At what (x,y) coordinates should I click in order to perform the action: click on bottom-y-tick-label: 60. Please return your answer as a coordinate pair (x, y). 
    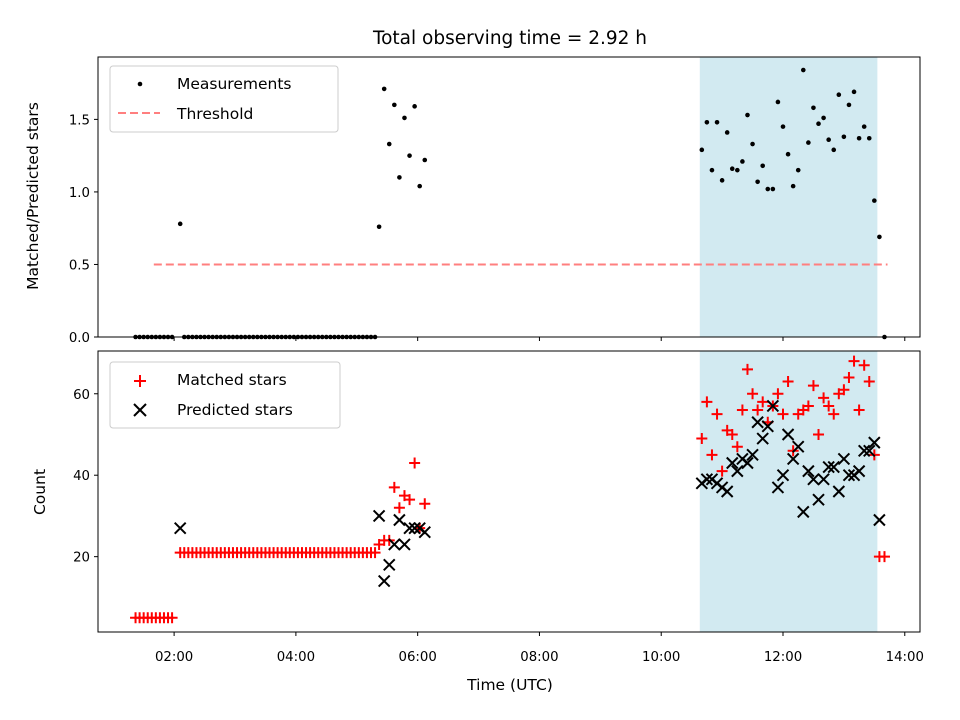
    Looking at the image, I should click on (81, 395).